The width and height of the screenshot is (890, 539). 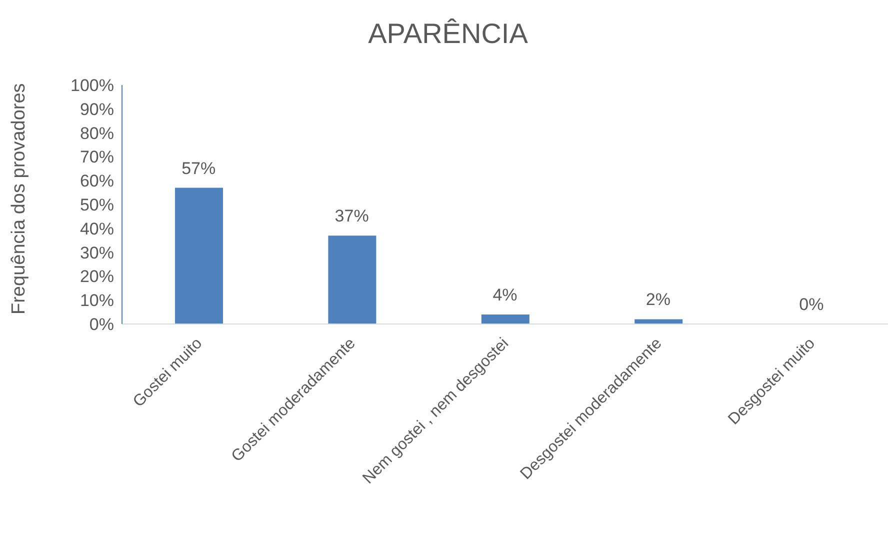 I want to click on y-tick-label: 40%, so click(x=97, y=228).